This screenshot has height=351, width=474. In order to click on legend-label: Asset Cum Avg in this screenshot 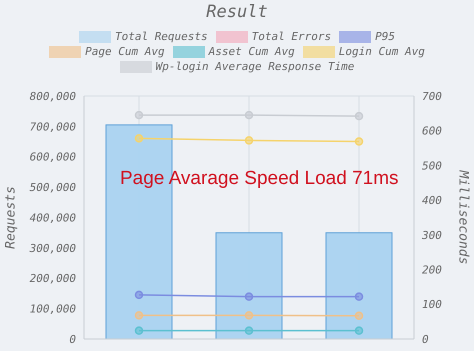, I will do `click(251, 51)`.